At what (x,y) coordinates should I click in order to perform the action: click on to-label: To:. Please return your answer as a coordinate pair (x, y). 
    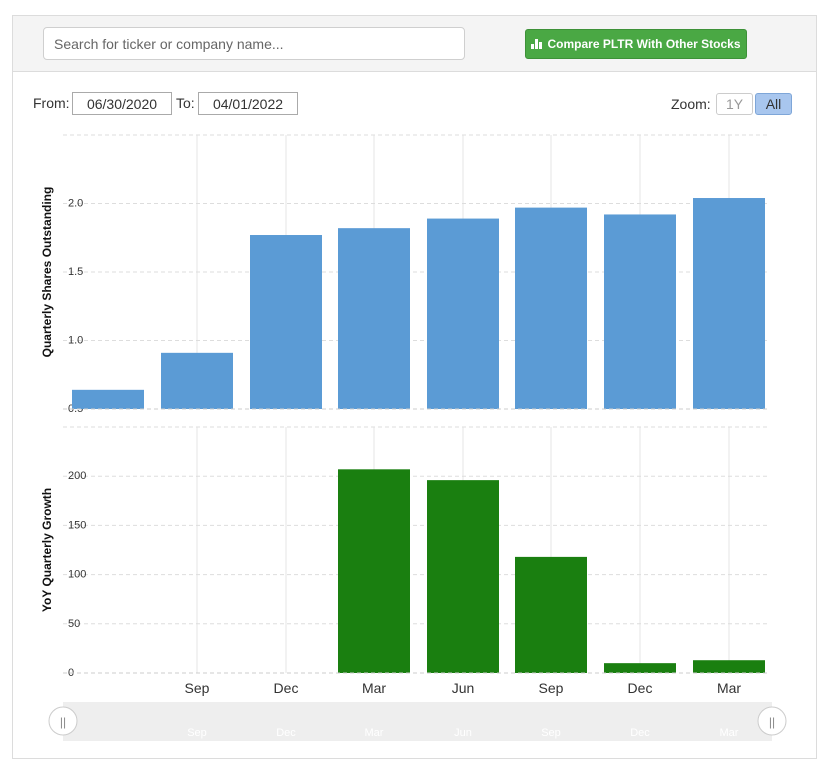
    Looking at the image, I should click on (185, 103).